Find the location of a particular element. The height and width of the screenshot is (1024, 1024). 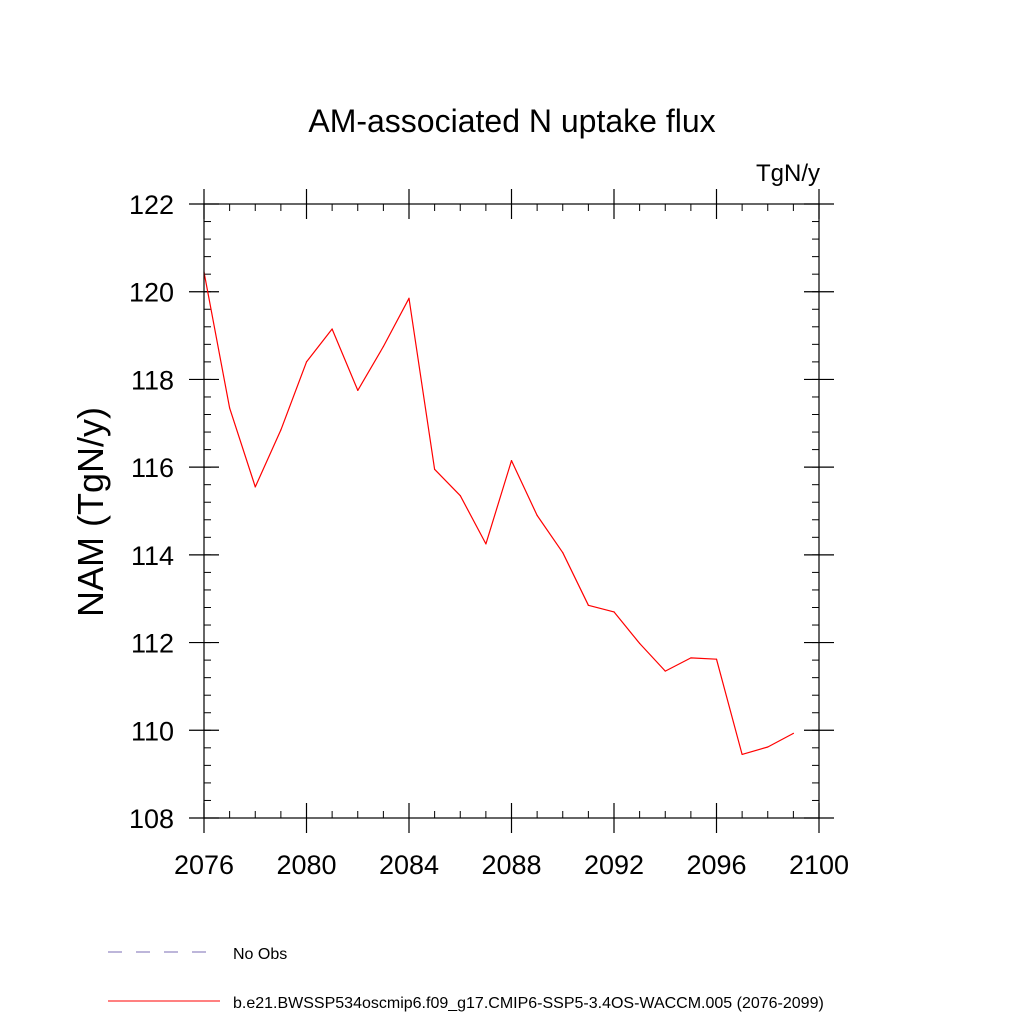

legend-label: No Obs is located at coordinates (260, 954).